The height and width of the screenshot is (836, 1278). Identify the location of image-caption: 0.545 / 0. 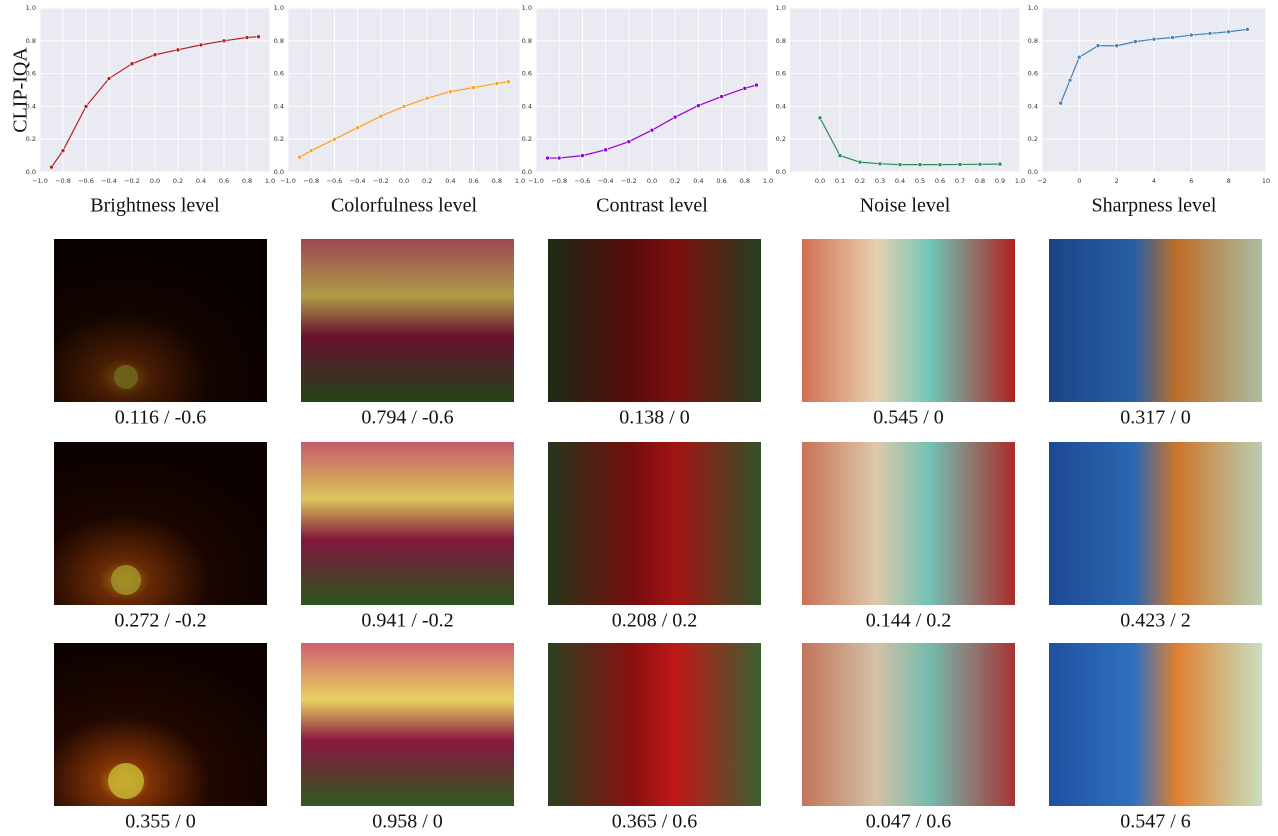
(908, 418).